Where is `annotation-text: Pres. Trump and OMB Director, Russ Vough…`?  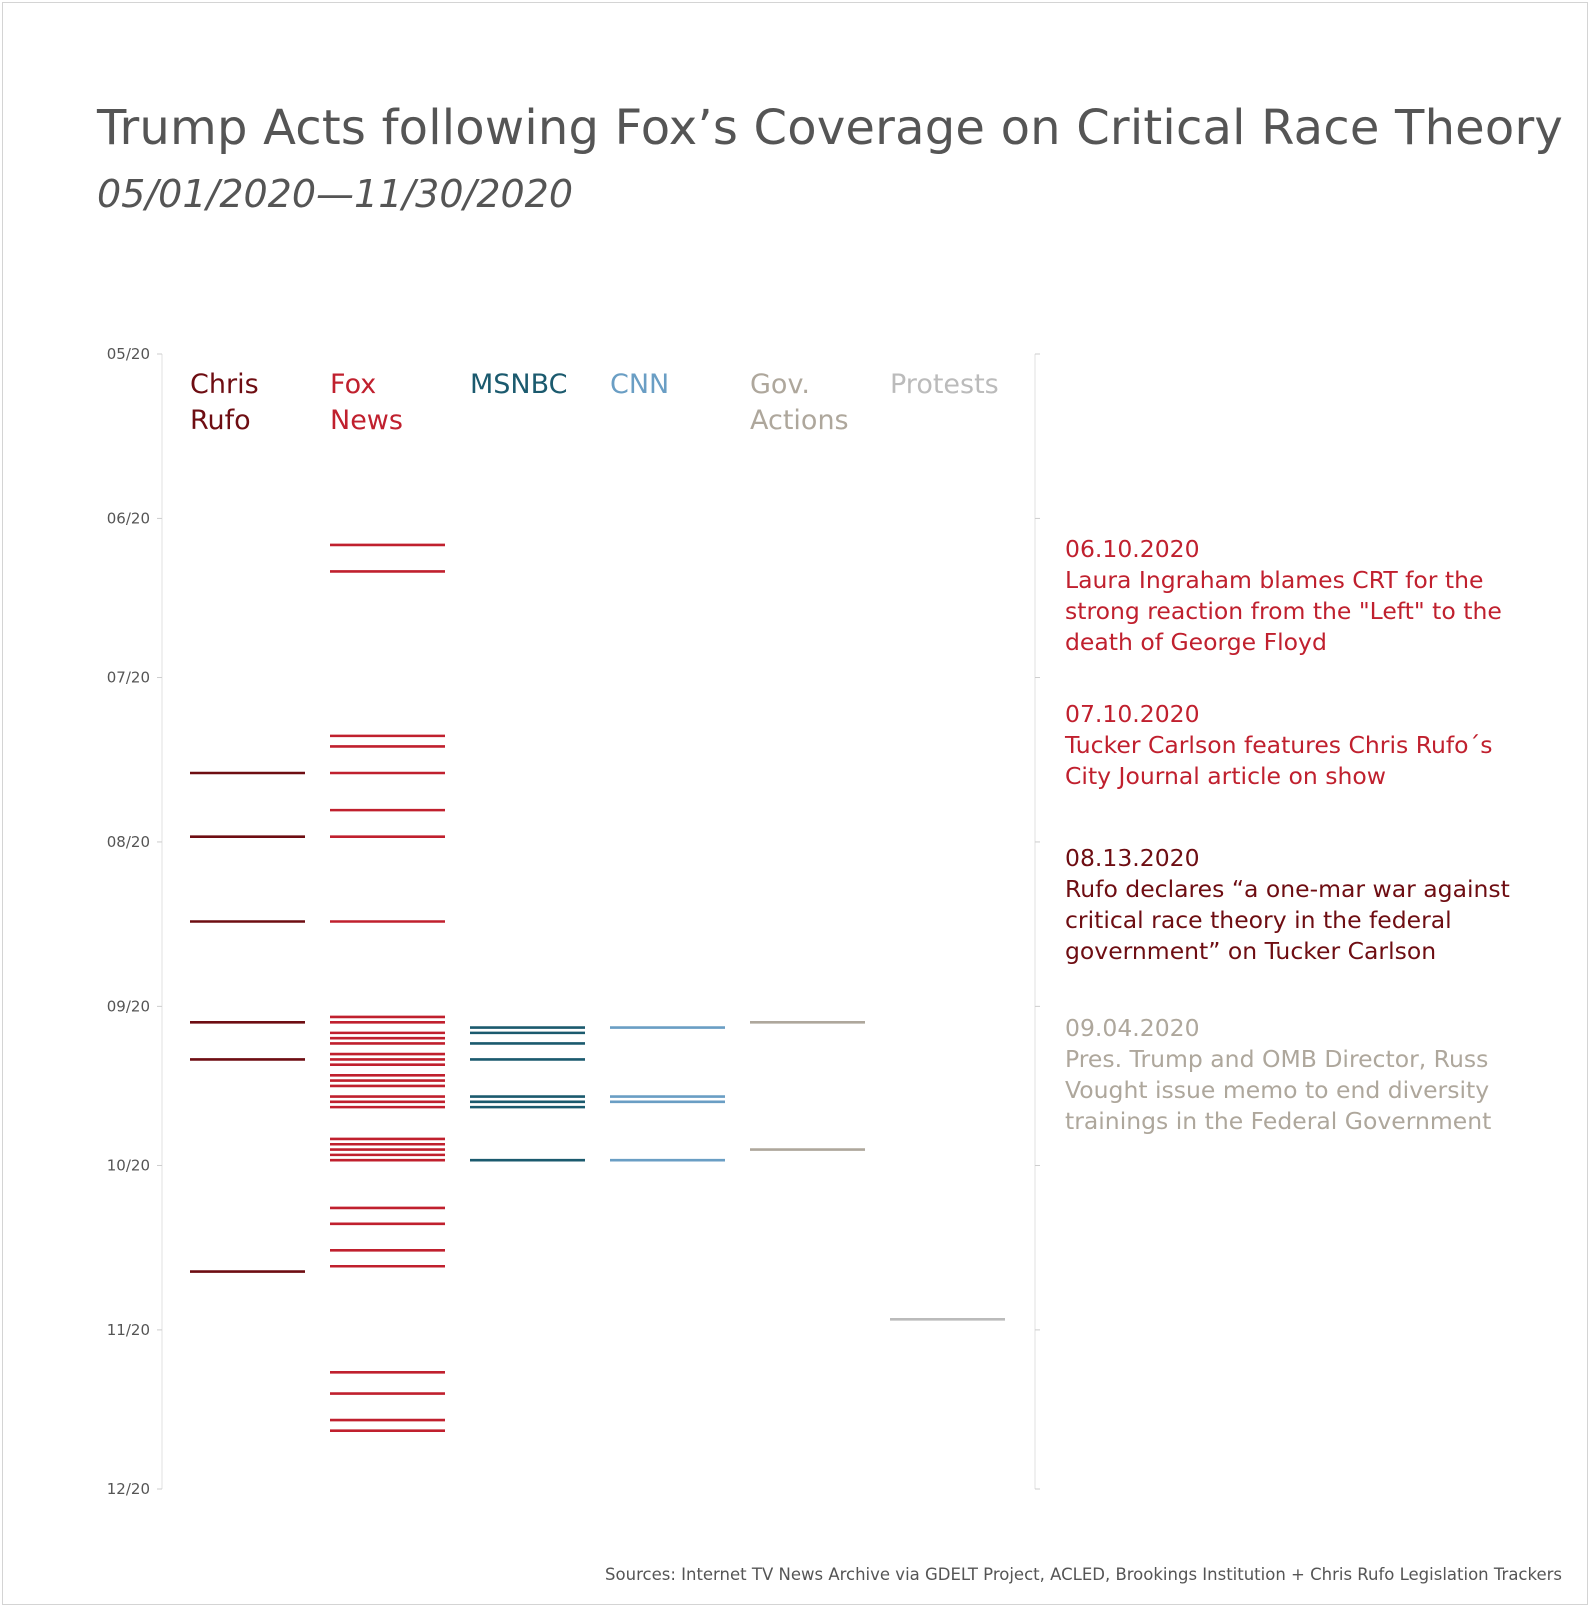
annotation-text: Pres. Trump and OMB Director, Russ Vough… is located at coordinates (1278, 1090).